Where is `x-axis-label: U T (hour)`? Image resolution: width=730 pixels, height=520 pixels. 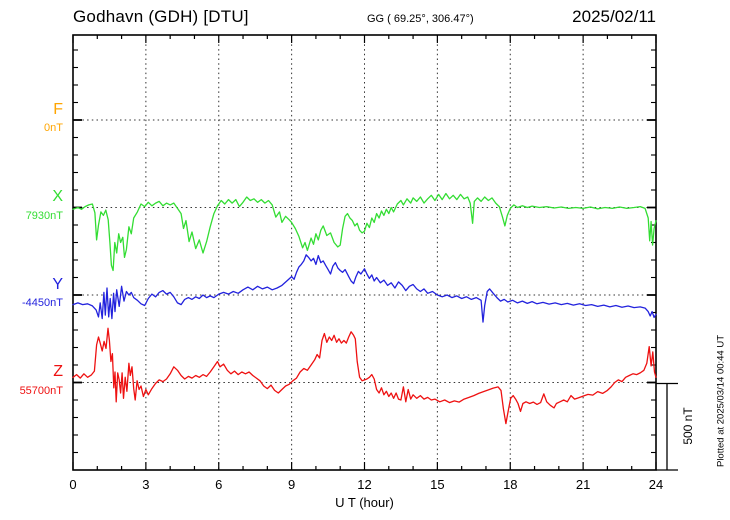 x-axis-label: U T (hour) is located at coordinates (364, 502).